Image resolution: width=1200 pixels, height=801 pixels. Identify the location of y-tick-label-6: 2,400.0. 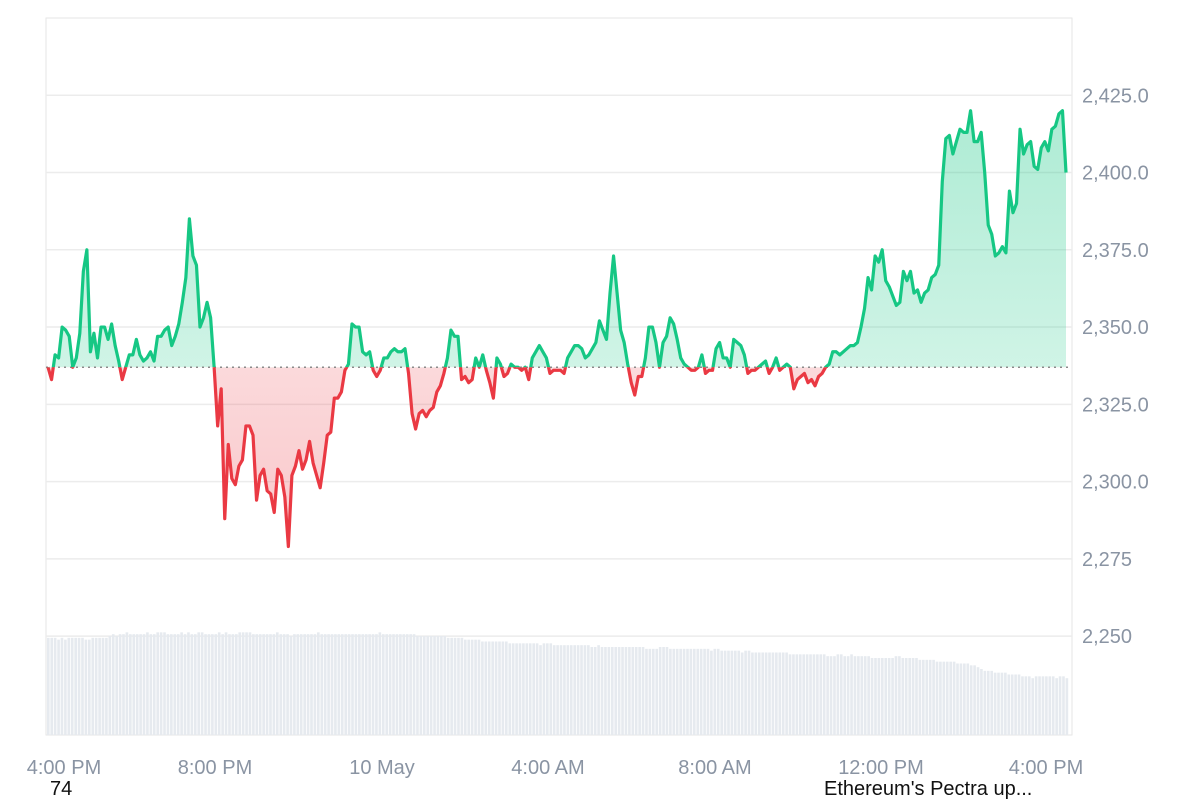
(1115, 174).